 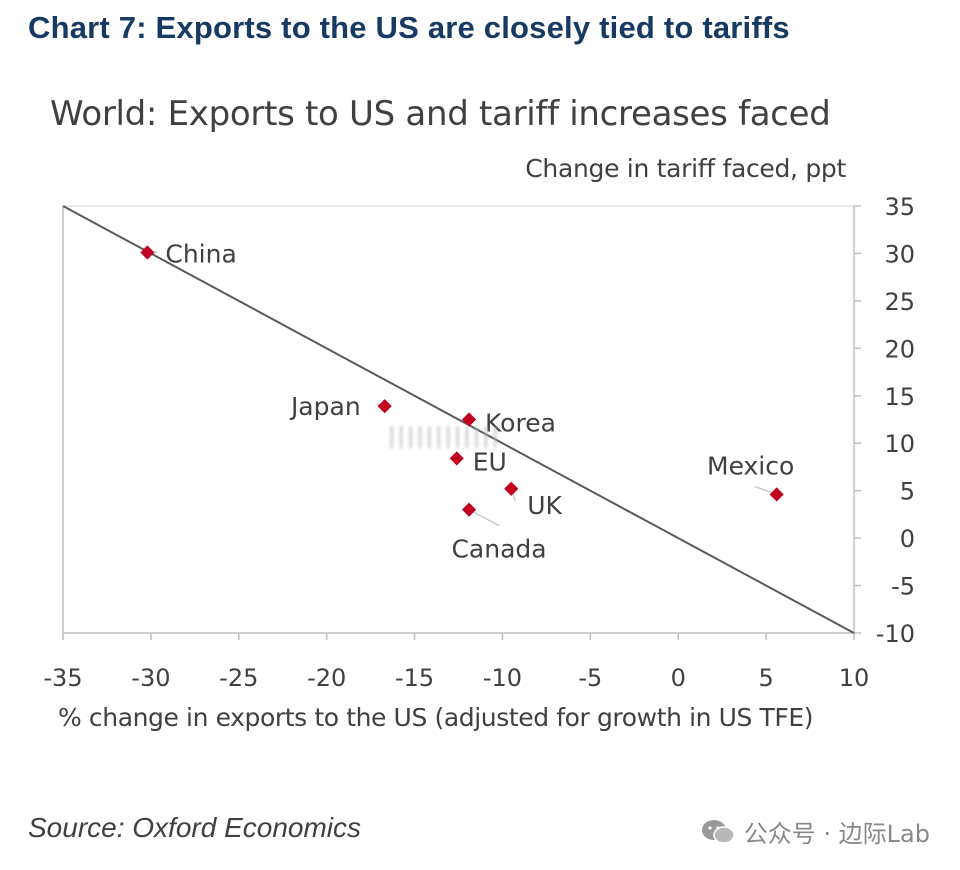 What do you see at coordinates (776, 494) in the screenshot?
I see `point-mexico` at bounding box center [776, 494].